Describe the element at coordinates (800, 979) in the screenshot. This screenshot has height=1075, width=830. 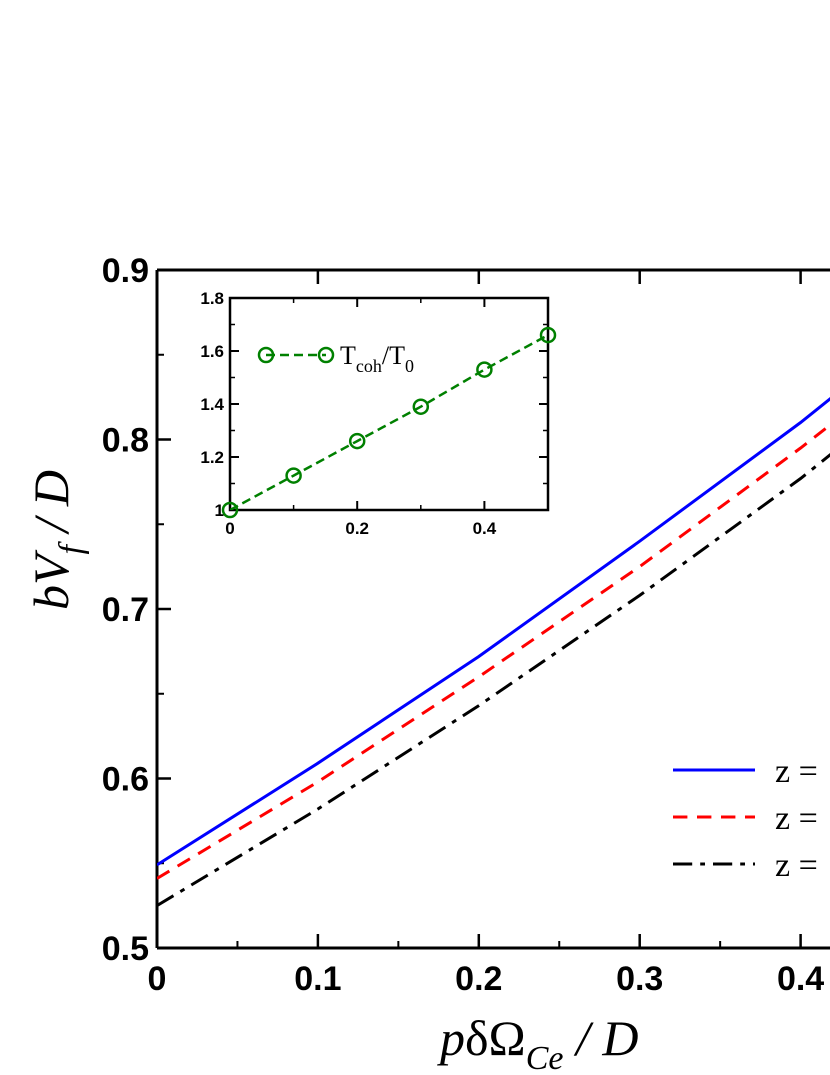
I see `x-tick-label: 0.4` at that location.